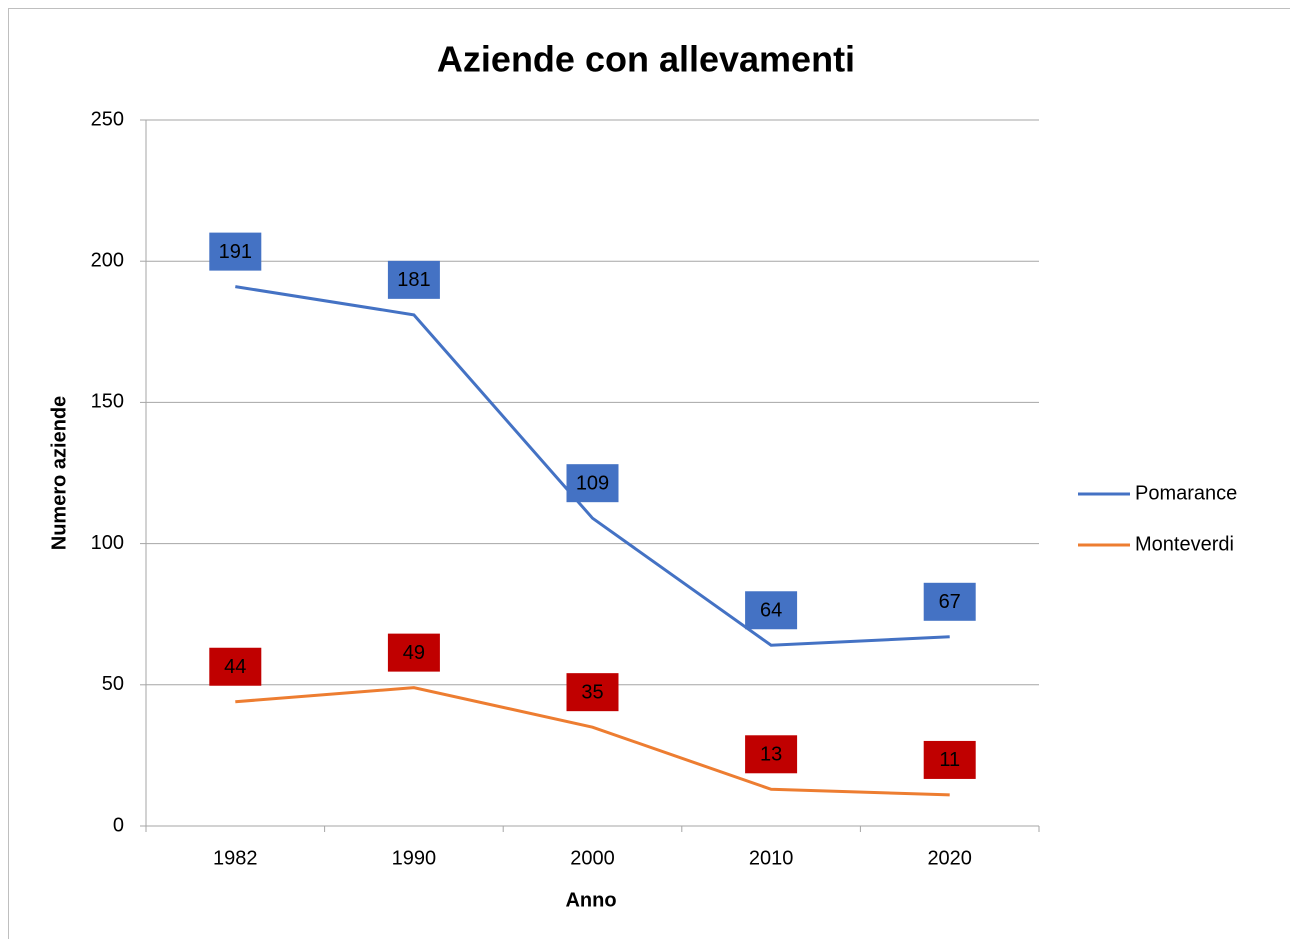 The height and width of the screenshot is (939, 1290). I want to click on data-label: 44, so click(235, 667).